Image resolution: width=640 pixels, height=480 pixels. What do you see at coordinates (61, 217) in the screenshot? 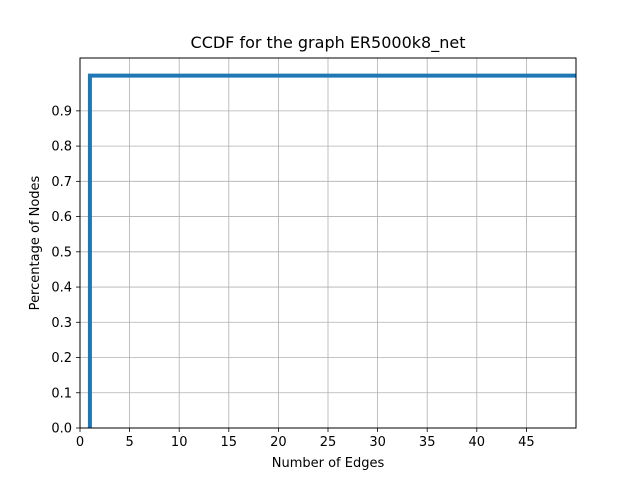
I see `y-tick-label: 0.6` at bounding box center [61, 217].